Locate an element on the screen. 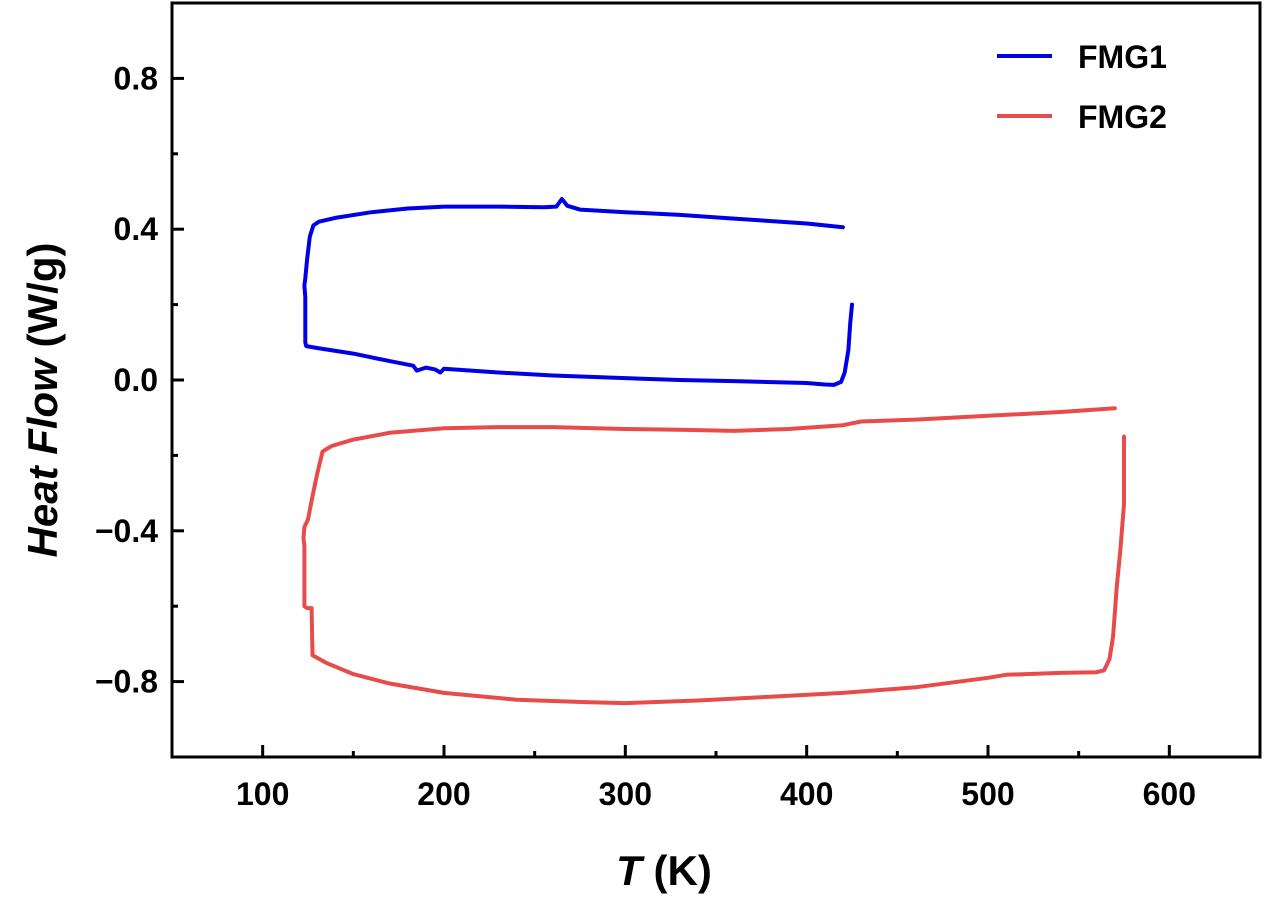  legend: FMG1 FMG2 is located at coordinates (1082, 87).